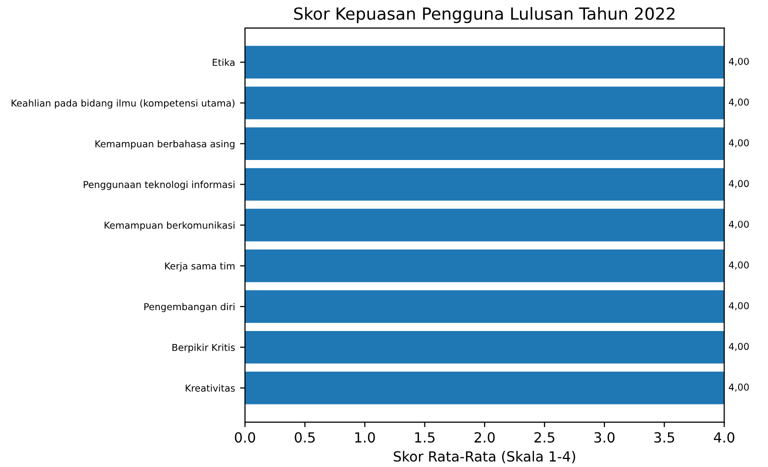 The width and height of the screenshot is (768, 467). I want to click on y-tick-label: Pengembangan diri, so click(189, 307).